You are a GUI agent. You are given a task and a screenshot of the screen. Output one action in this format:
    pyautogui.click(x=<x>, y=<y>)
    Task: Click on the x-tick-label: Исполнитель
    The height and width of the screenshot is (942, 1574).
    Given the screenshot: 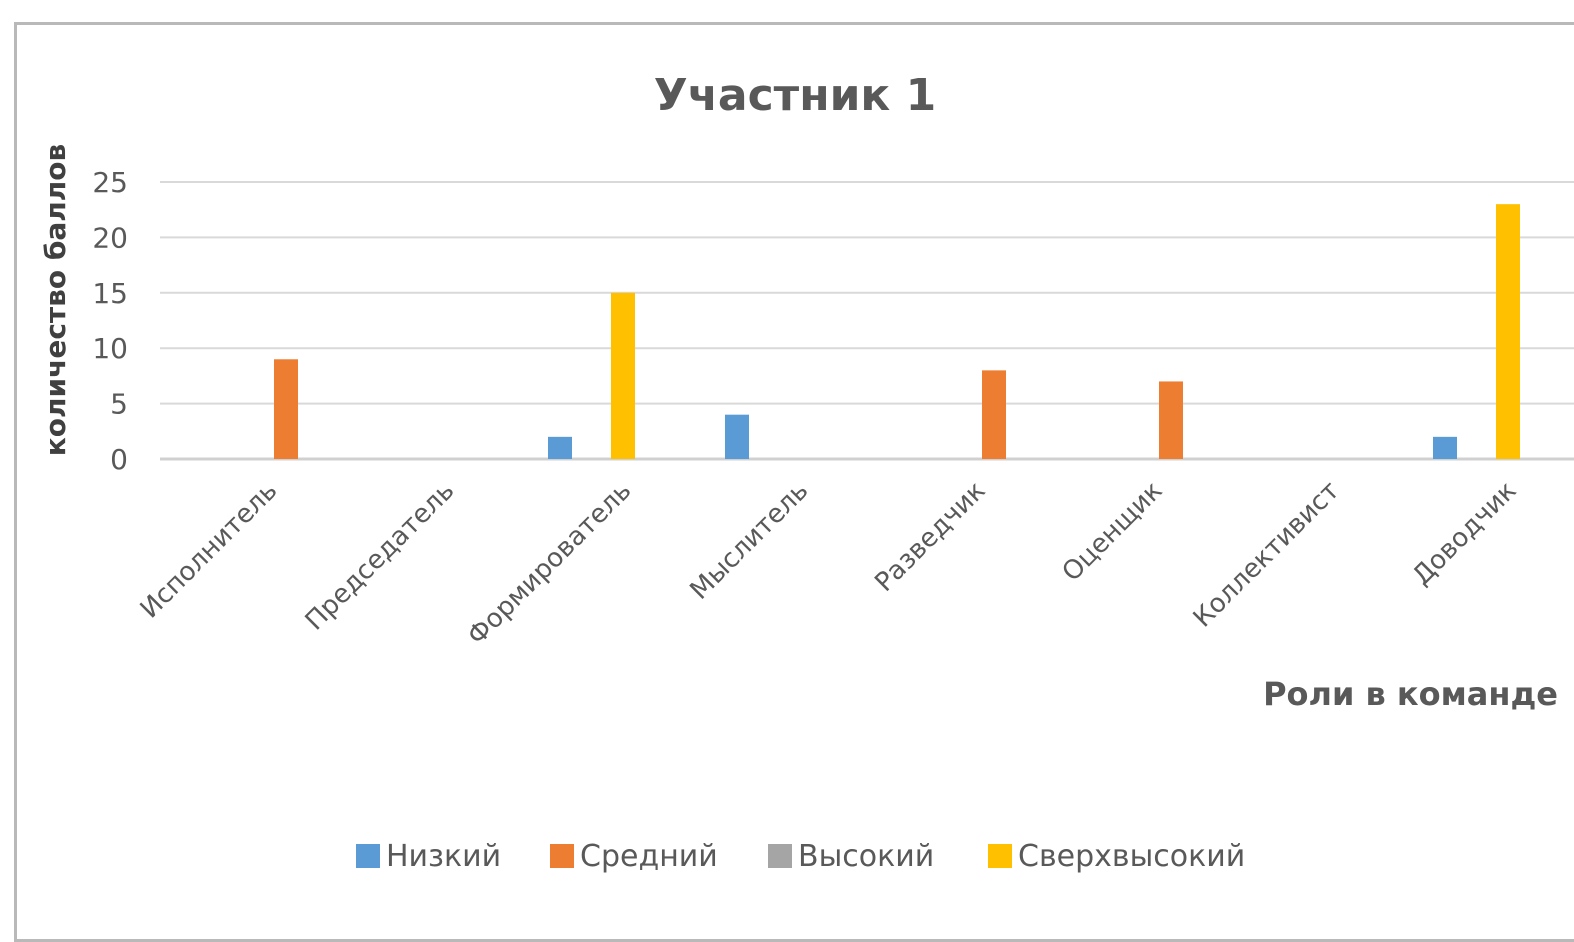 What is the action you would take?
    pyautogui.click(x=209, y=550)
    